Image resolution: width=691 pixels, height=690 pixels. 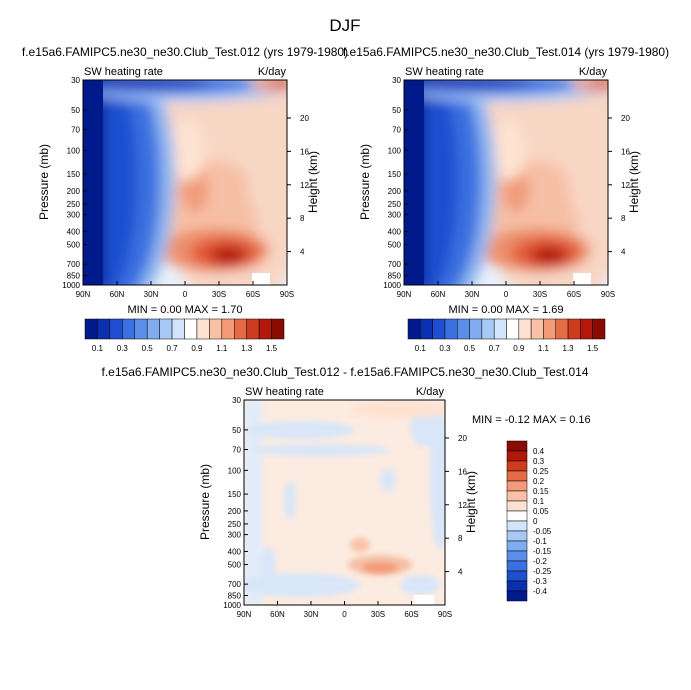 I want to click on panel-a-ytick-label: 400, so click(x=74, y=231).